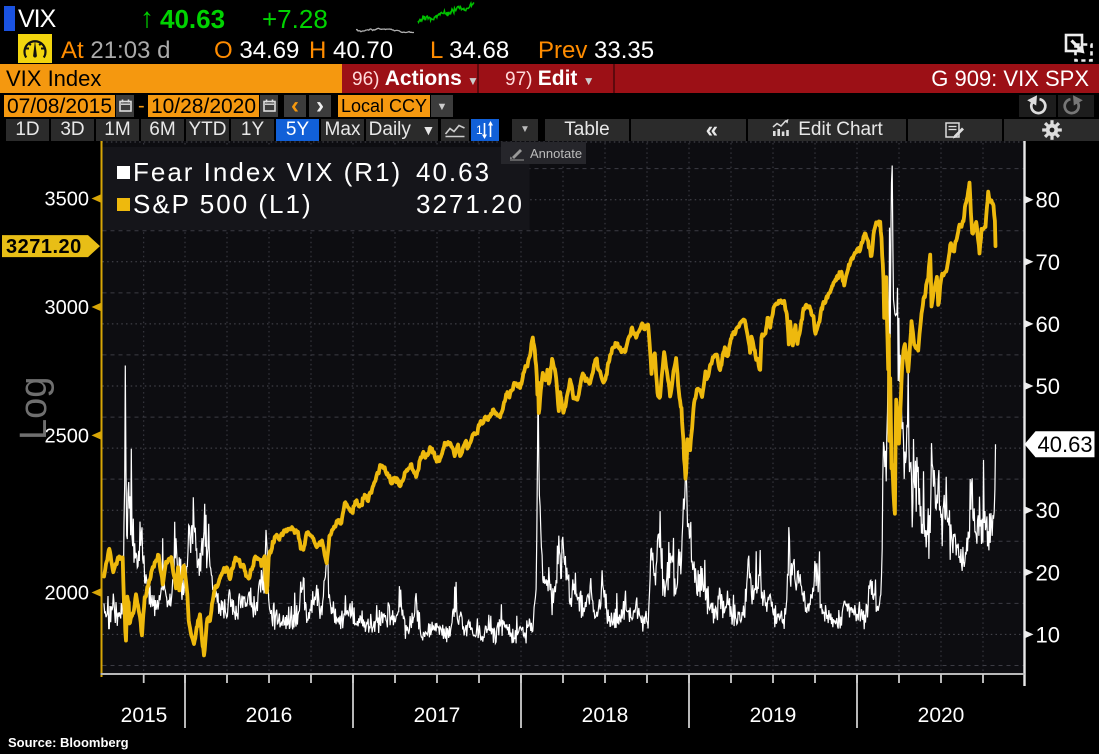  I want to click on svg-text: Annotate, so click(556, 153).